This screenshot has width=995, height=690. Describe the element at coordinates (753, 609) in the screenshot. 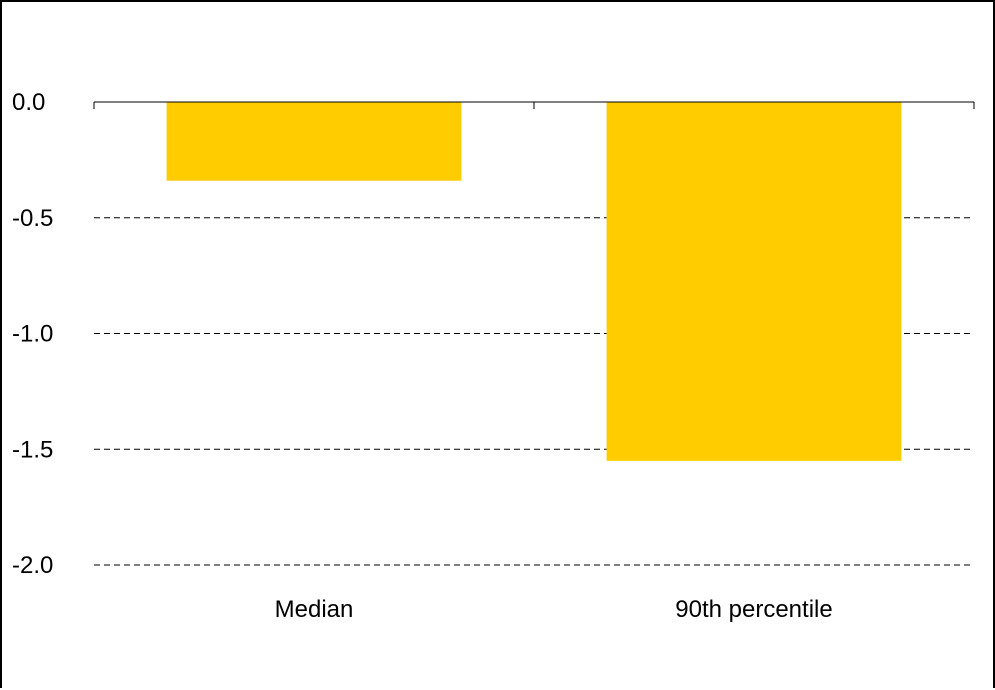

I see `x-category-label: 90th percentile` at that location.